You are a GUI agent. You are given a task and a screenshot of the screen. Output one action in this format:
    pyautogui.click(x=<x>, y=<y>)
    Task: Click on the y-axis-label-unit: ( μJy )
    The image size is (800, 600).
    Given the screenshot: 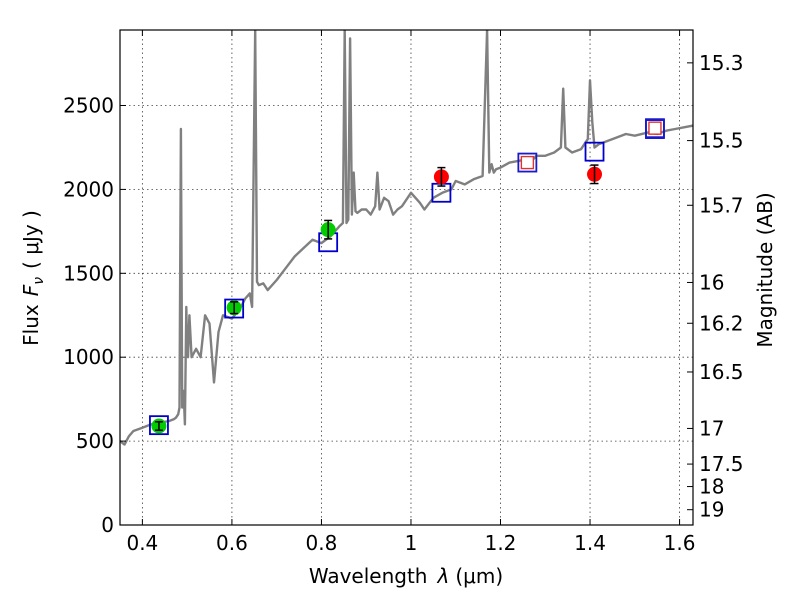 What is the action you would take?
    pyautogui.click(x=31, y=239)
    